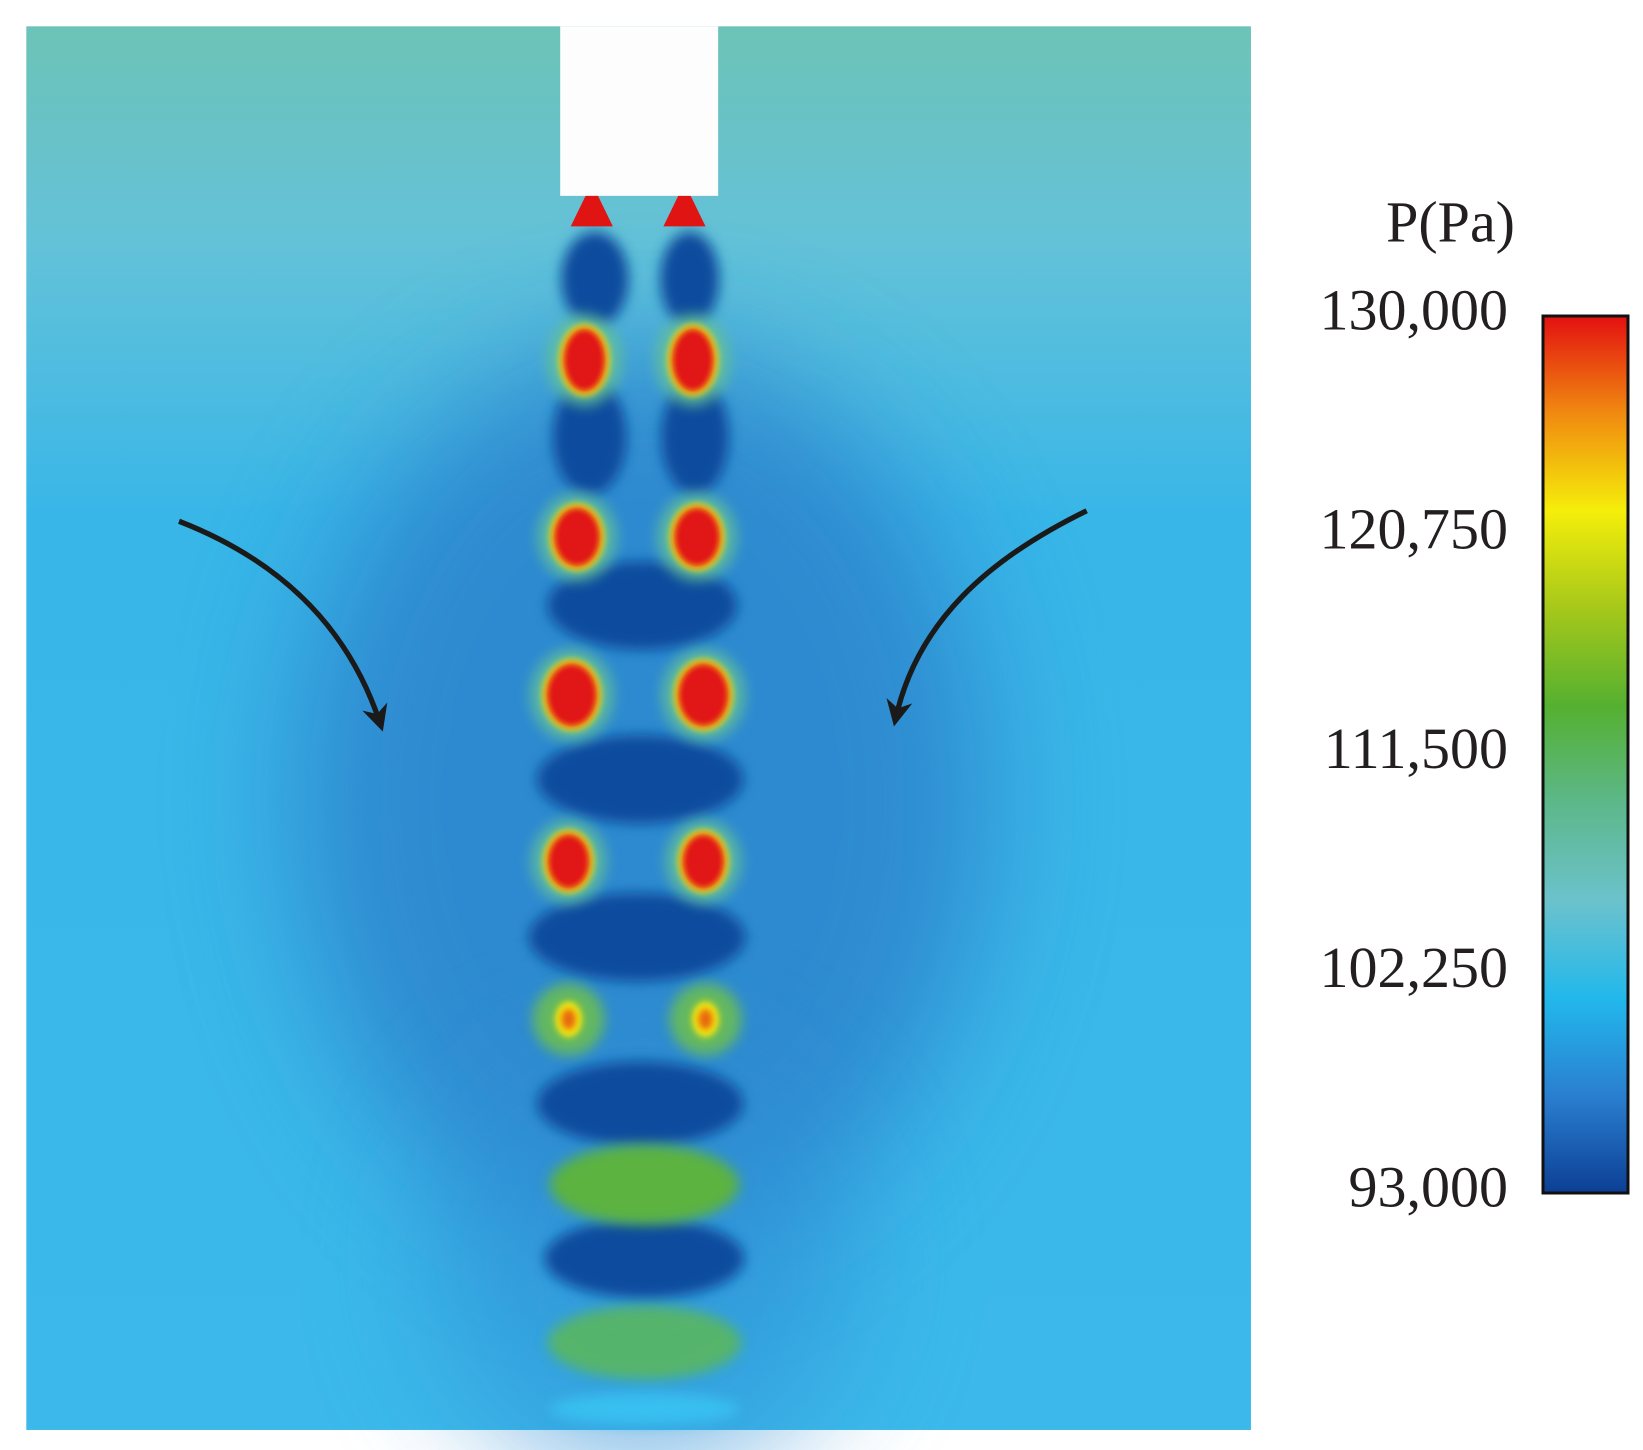 This screenshot has height=1450, width=1643. I want to click on colorbar-tick-label: 111,500, so click(1416, 748).